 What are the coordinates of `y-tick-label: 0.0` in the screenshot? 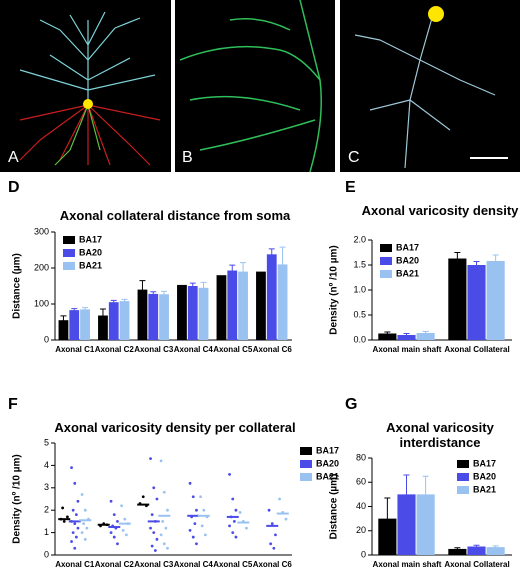 It's located at (359, 339).